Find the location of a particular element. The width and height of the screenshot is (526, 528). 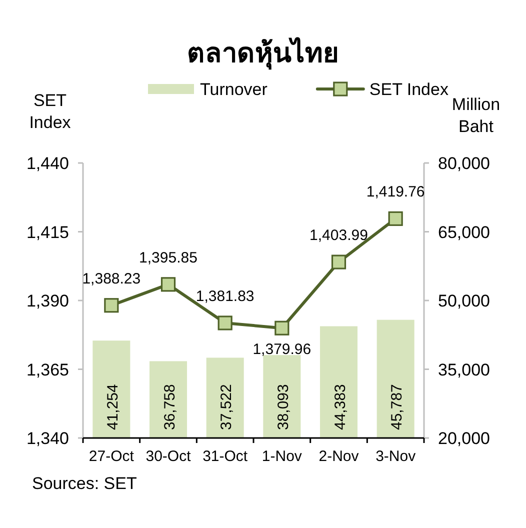

y2-tick-label: 50,000 is located at coordinates (464, 301).